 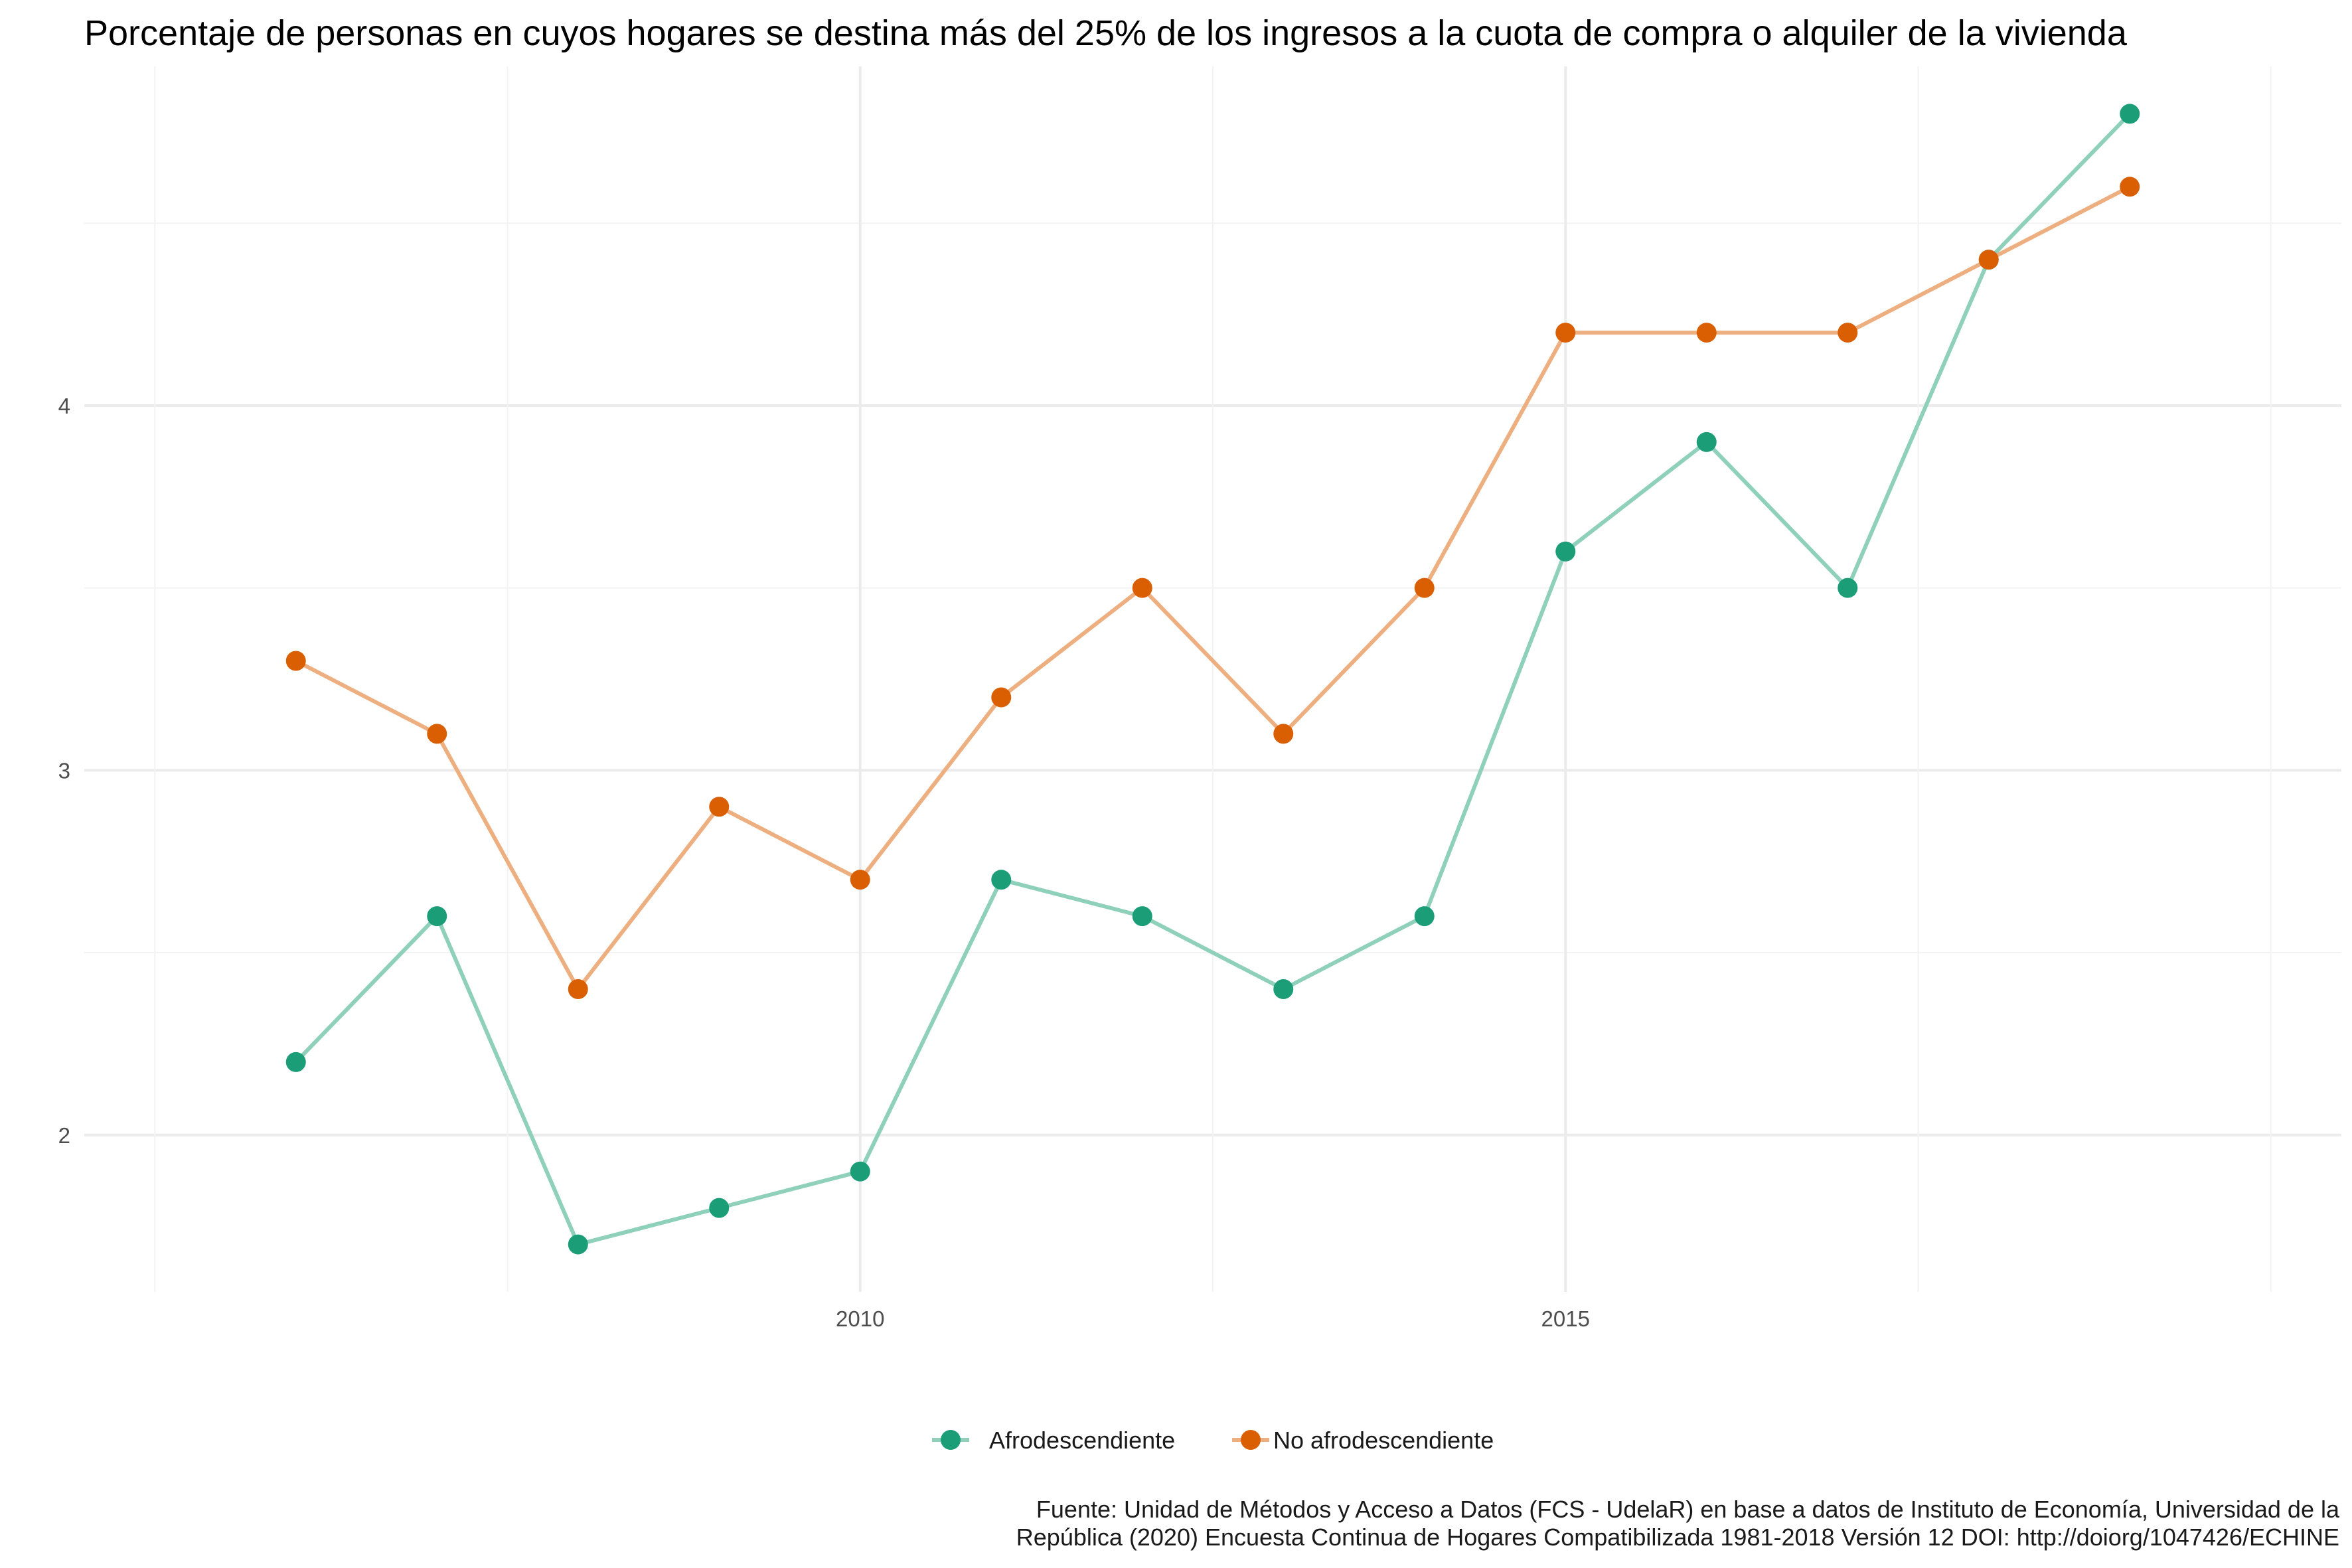 I want to click on x-axis-ticks: 2010 2015, so click(x=1213, y=1318).